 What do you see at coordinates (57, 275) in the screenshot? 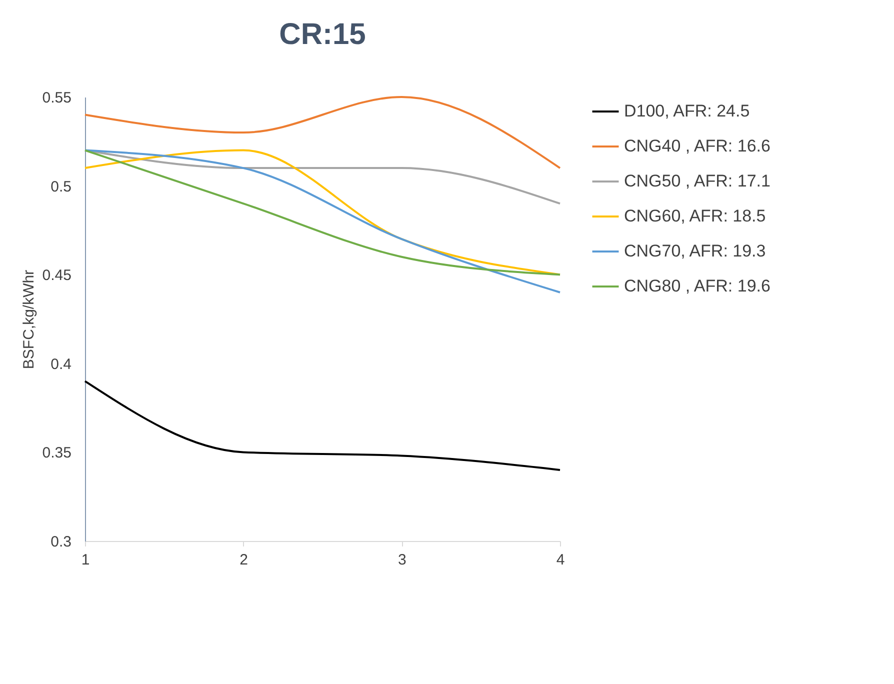
I see `y-tick-label: 0.45` at bounding box center [57, 275].